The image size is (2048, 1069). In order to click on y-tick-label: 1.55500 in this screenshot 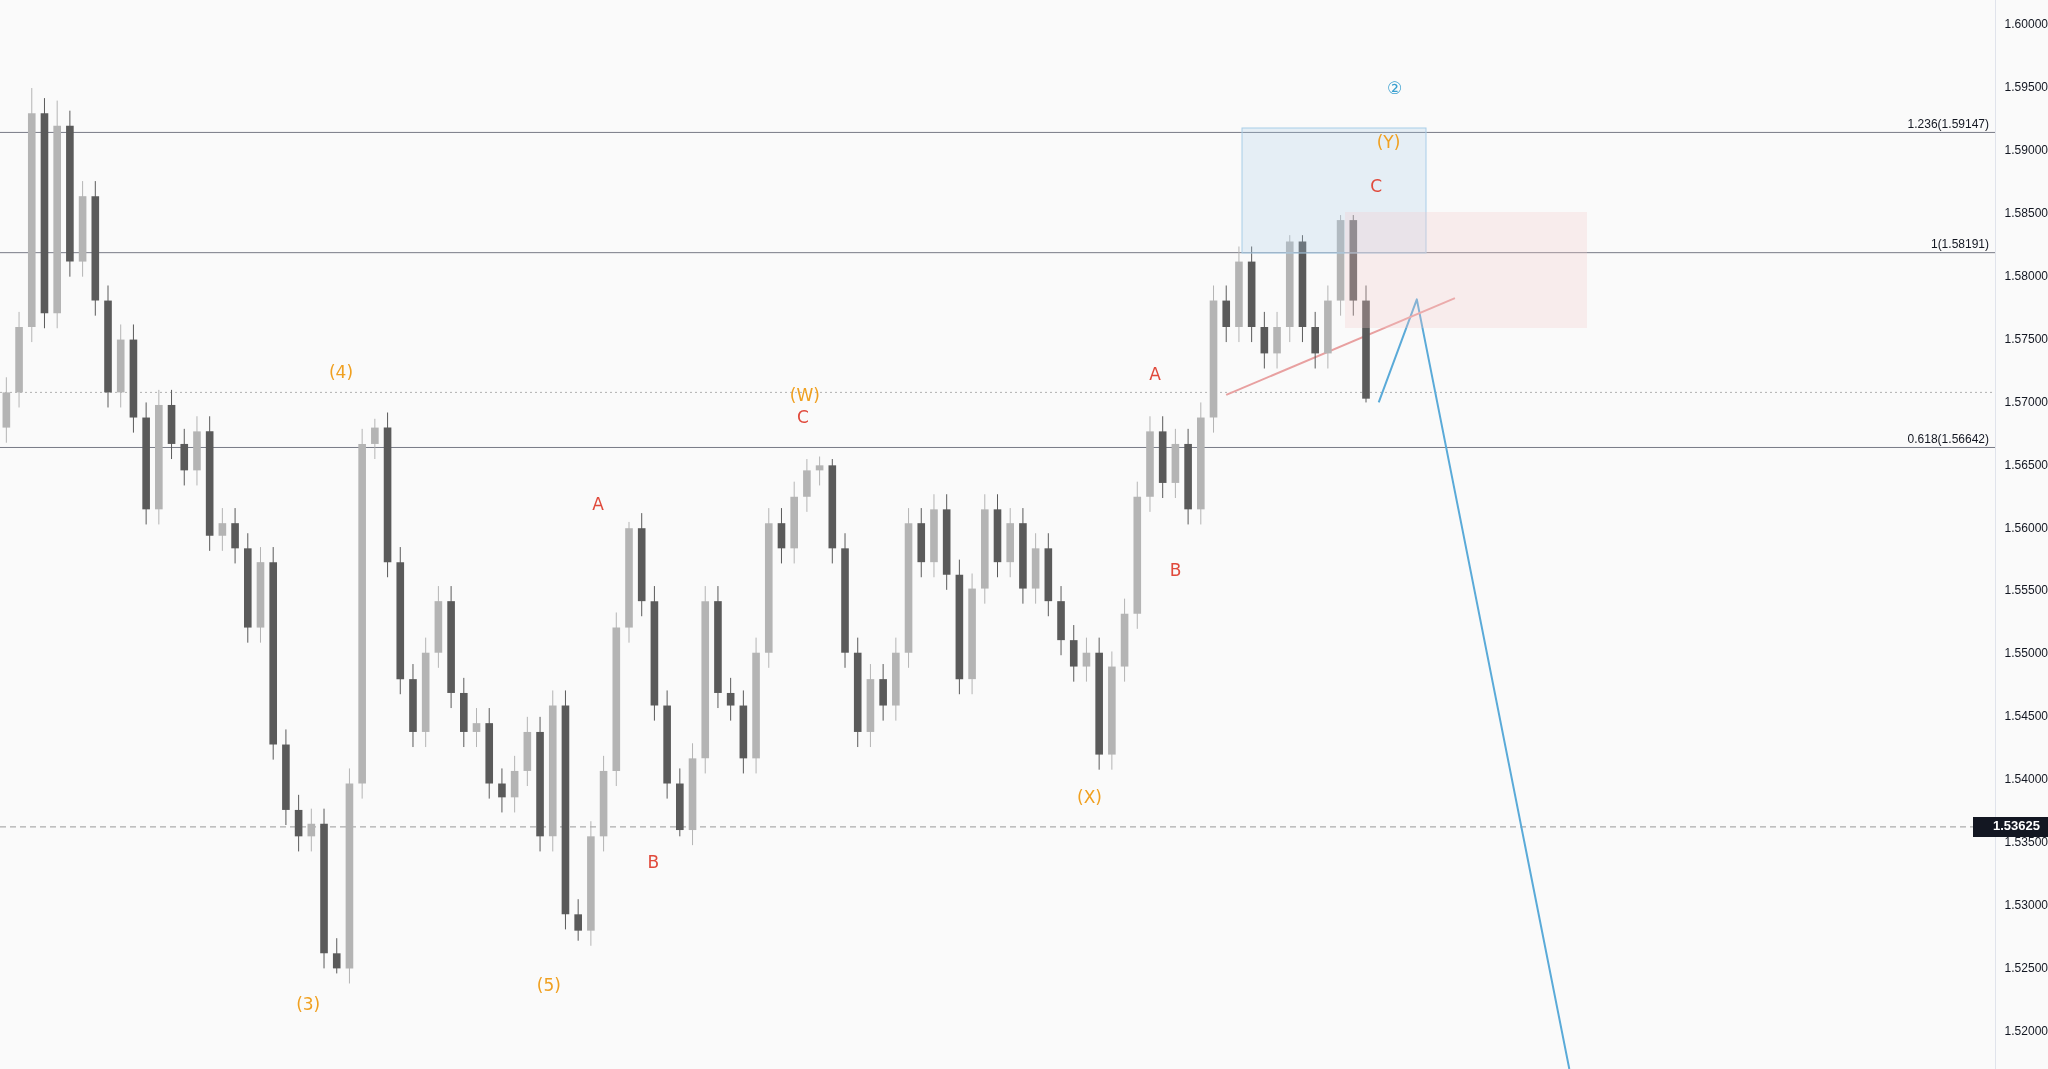, I will do `click(2026, 590)`.